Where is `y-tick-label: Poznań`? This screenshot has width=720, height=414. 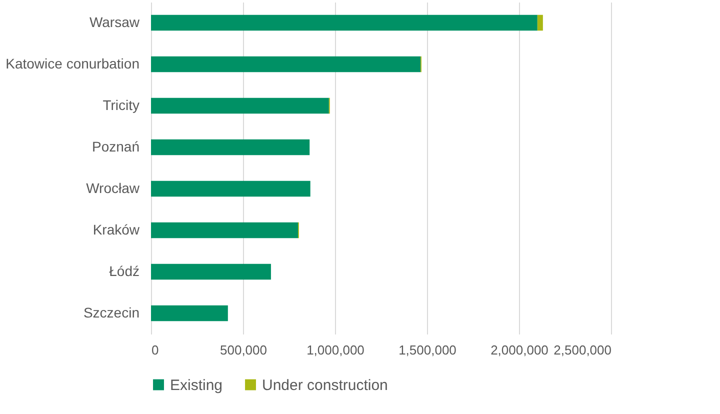 y-tick-label: Poznań is located at coordinates (116, 146).